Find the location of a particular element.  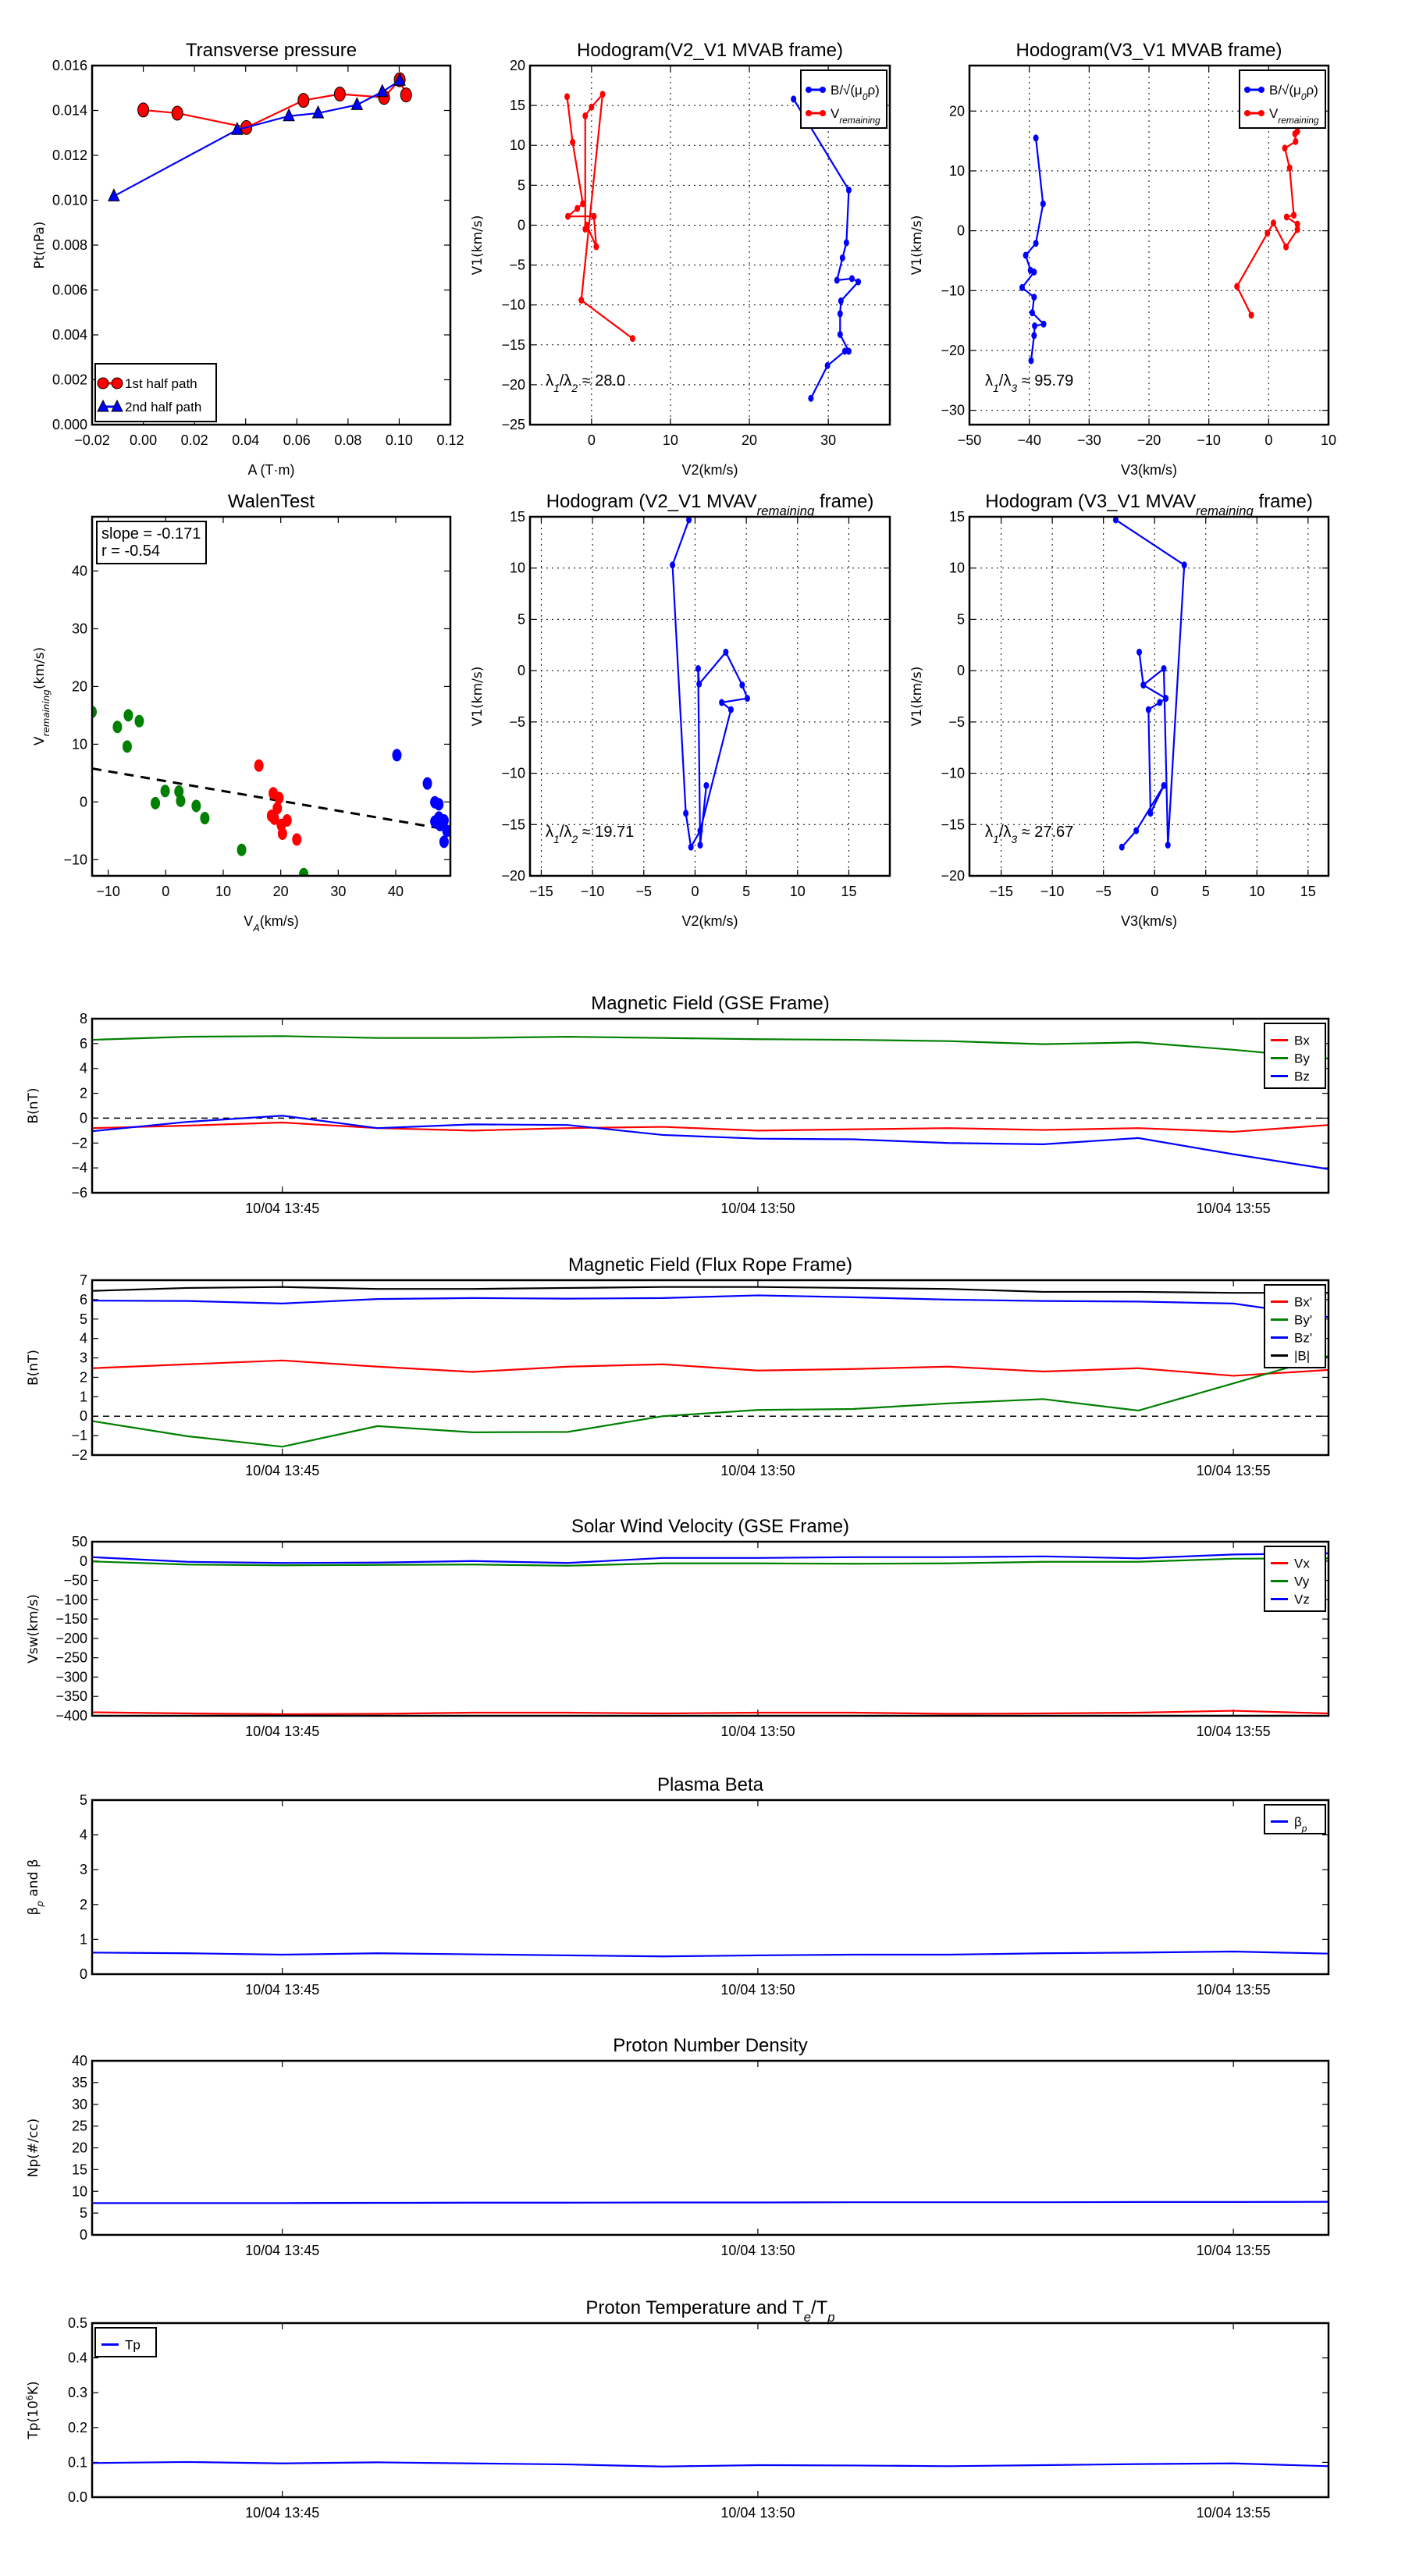

legend-label: Vremaining is located at coordinates (856, 116).